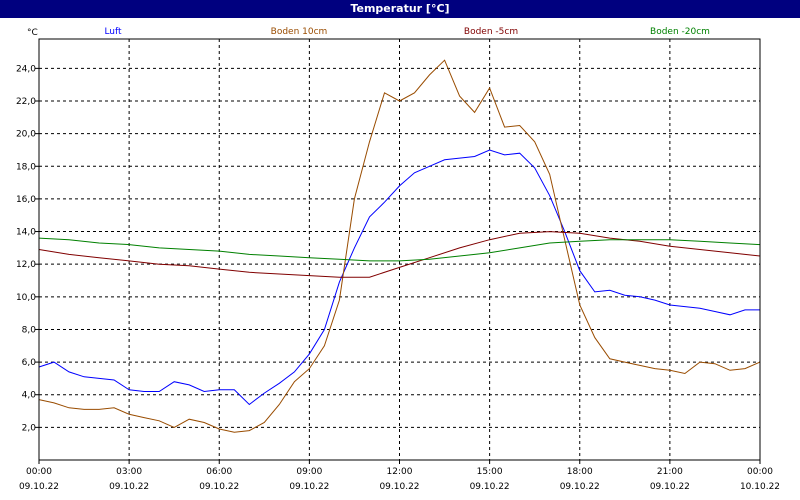  Describe the element at coordinates (26, 233) in the screenshot. I see `y-tick-label: 14,0` at that location.